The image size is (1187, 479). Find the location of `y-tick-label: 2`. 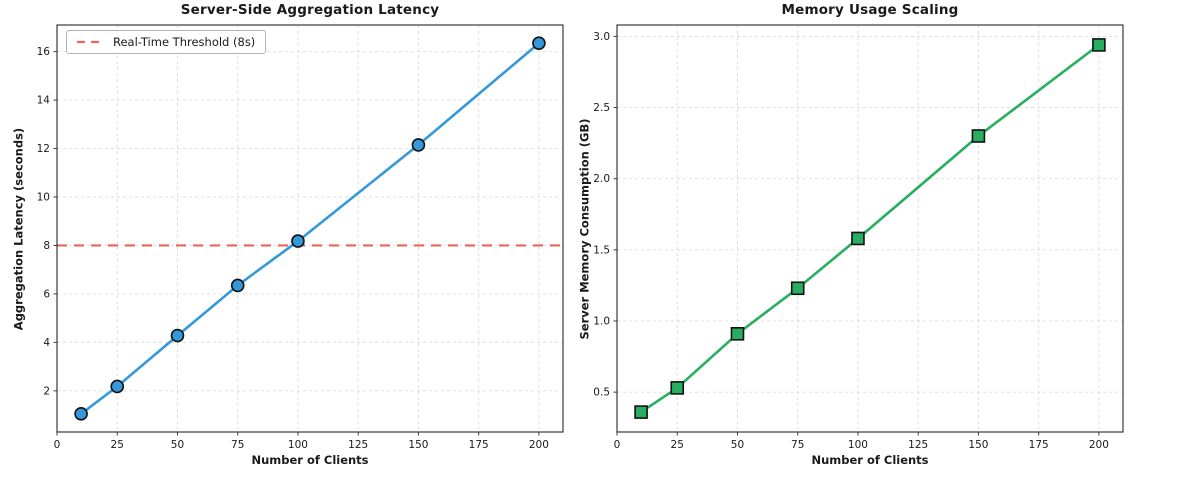

y-tick-label: 2 is located at coordinates (46, 391).